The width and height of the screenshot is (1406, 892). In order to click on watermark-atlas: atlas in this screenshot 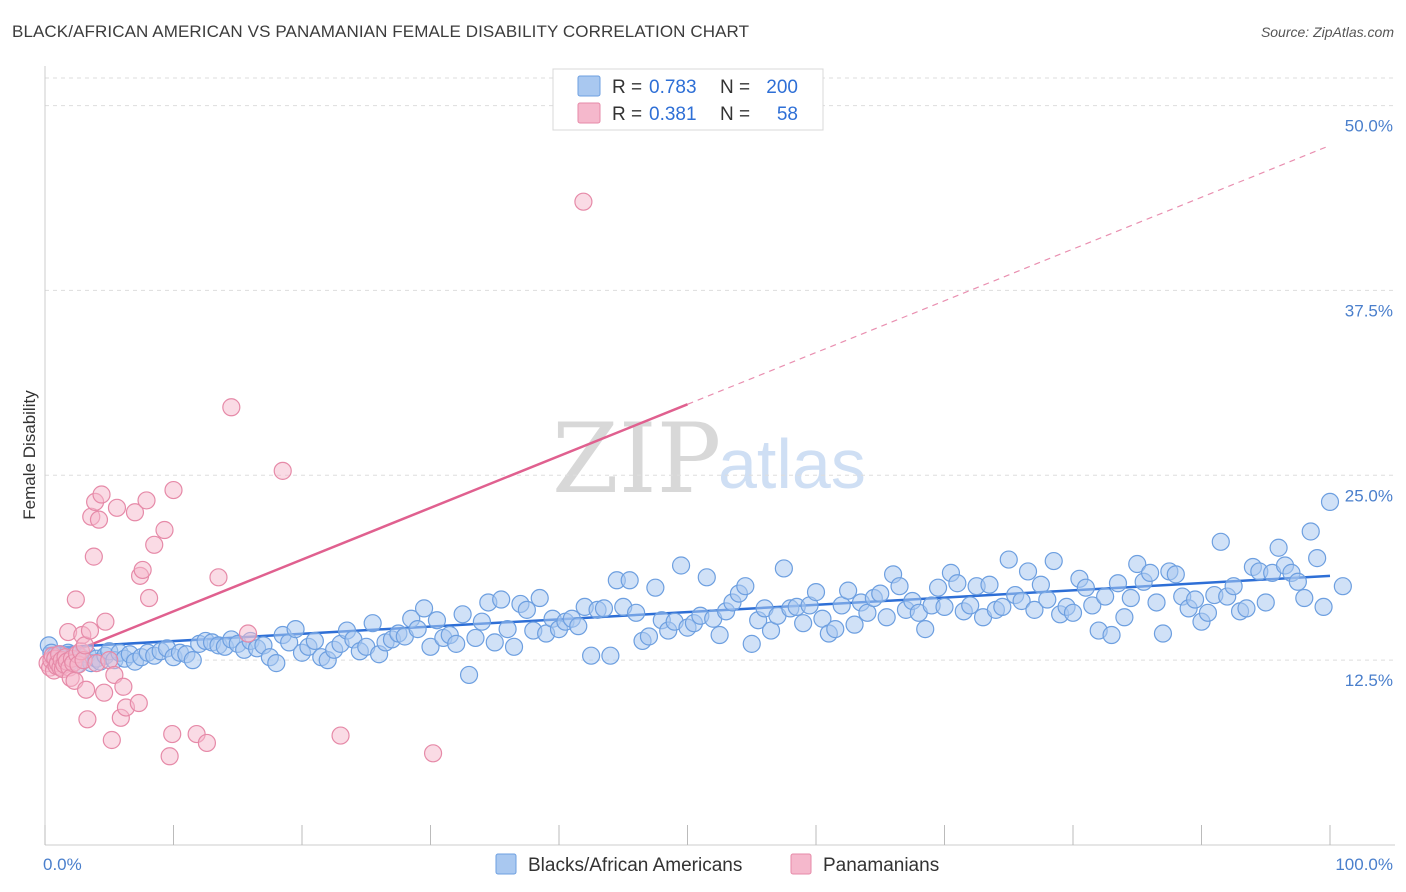, I will do `click(792, 464)`.